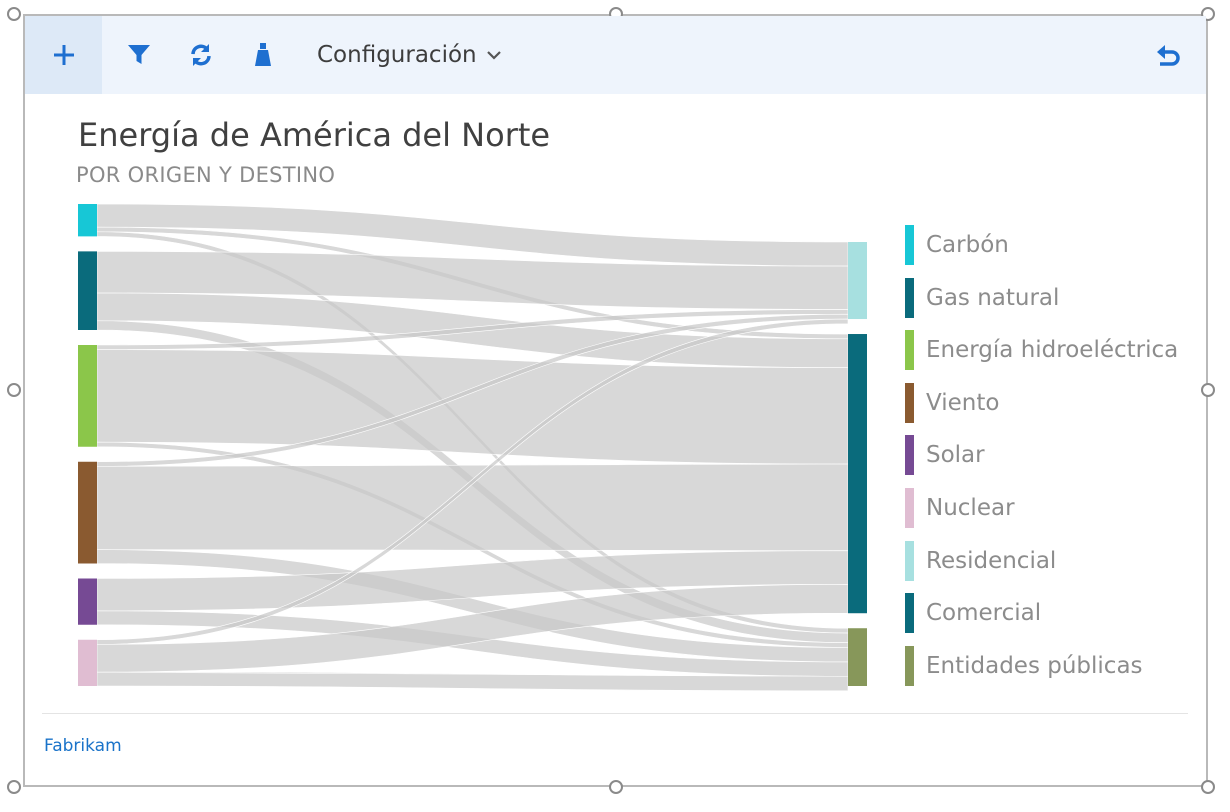  I want to click on sankey-source-node-gas-natural, so click(87, 290).